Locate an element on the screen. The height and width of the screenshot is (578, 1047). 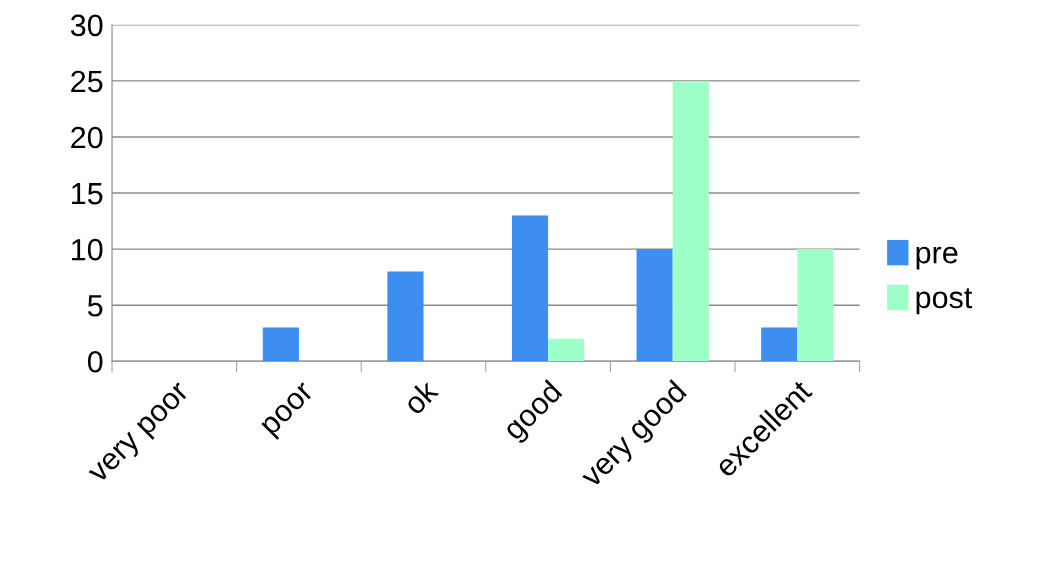
y-tick-label: 25 is located at coordinates (87, 81).